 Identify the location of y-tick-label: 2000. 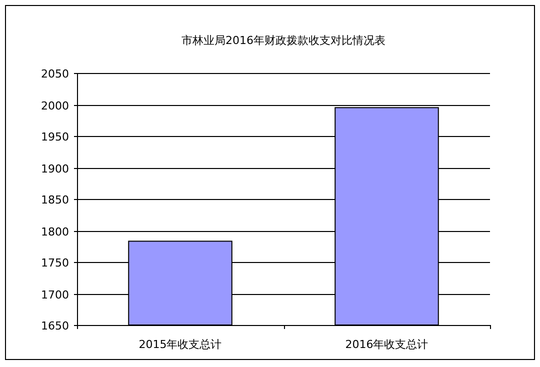
(55, 106).